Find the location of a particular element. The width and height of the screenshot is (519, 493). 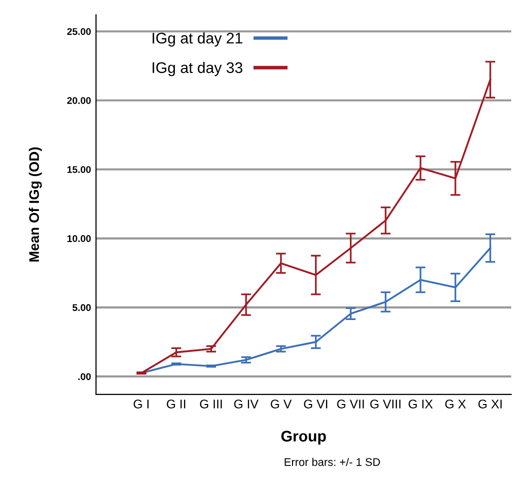

y-tick-label: 15.00 is located at coordinates (79, 170).